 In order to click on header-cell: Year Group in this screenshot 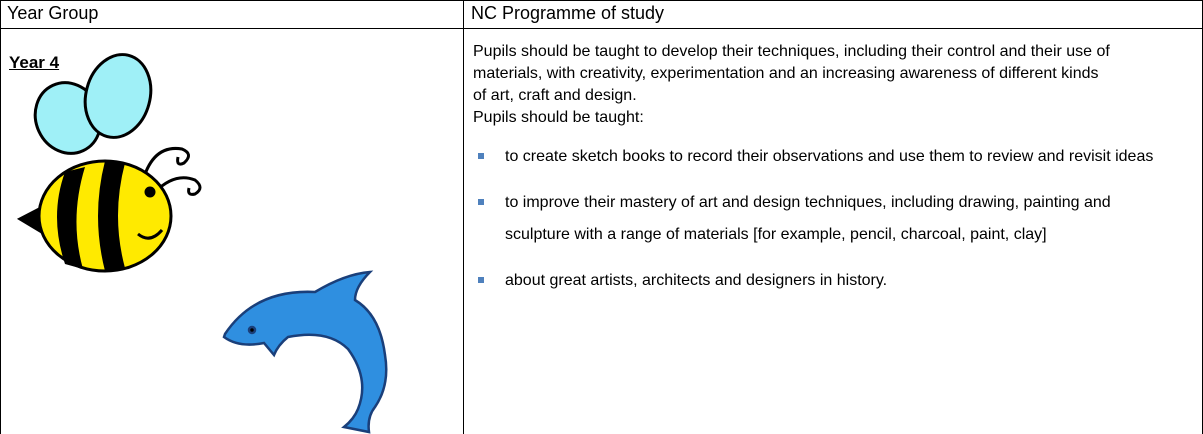, I will do `click(53, 13)`.